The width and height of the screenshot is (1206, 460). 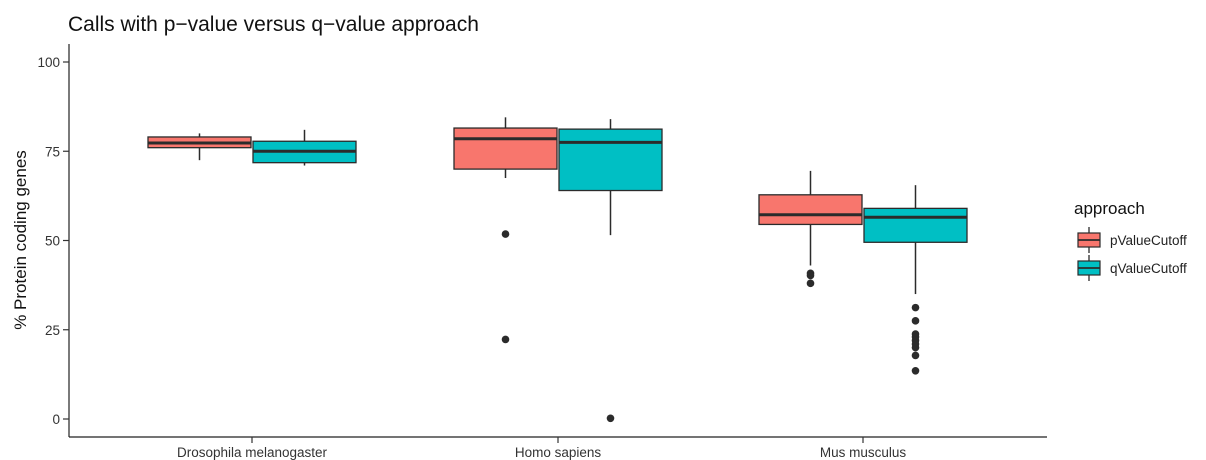 I want to click on legend-label: pValueCutoff, so click(x=1148, y=240).